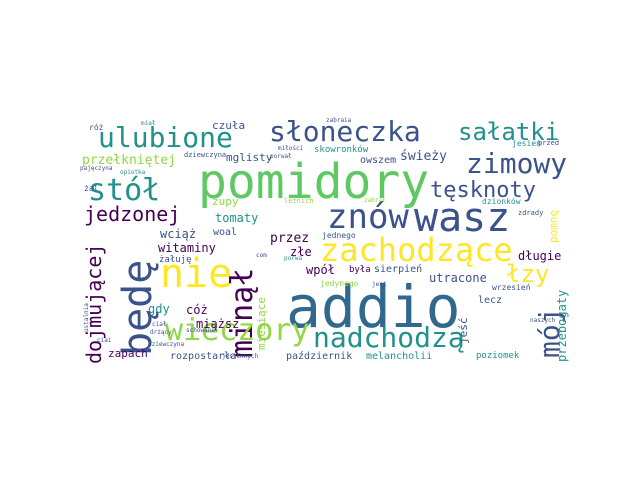  I want to click on word-zupy: zupy, so click(225, 201).